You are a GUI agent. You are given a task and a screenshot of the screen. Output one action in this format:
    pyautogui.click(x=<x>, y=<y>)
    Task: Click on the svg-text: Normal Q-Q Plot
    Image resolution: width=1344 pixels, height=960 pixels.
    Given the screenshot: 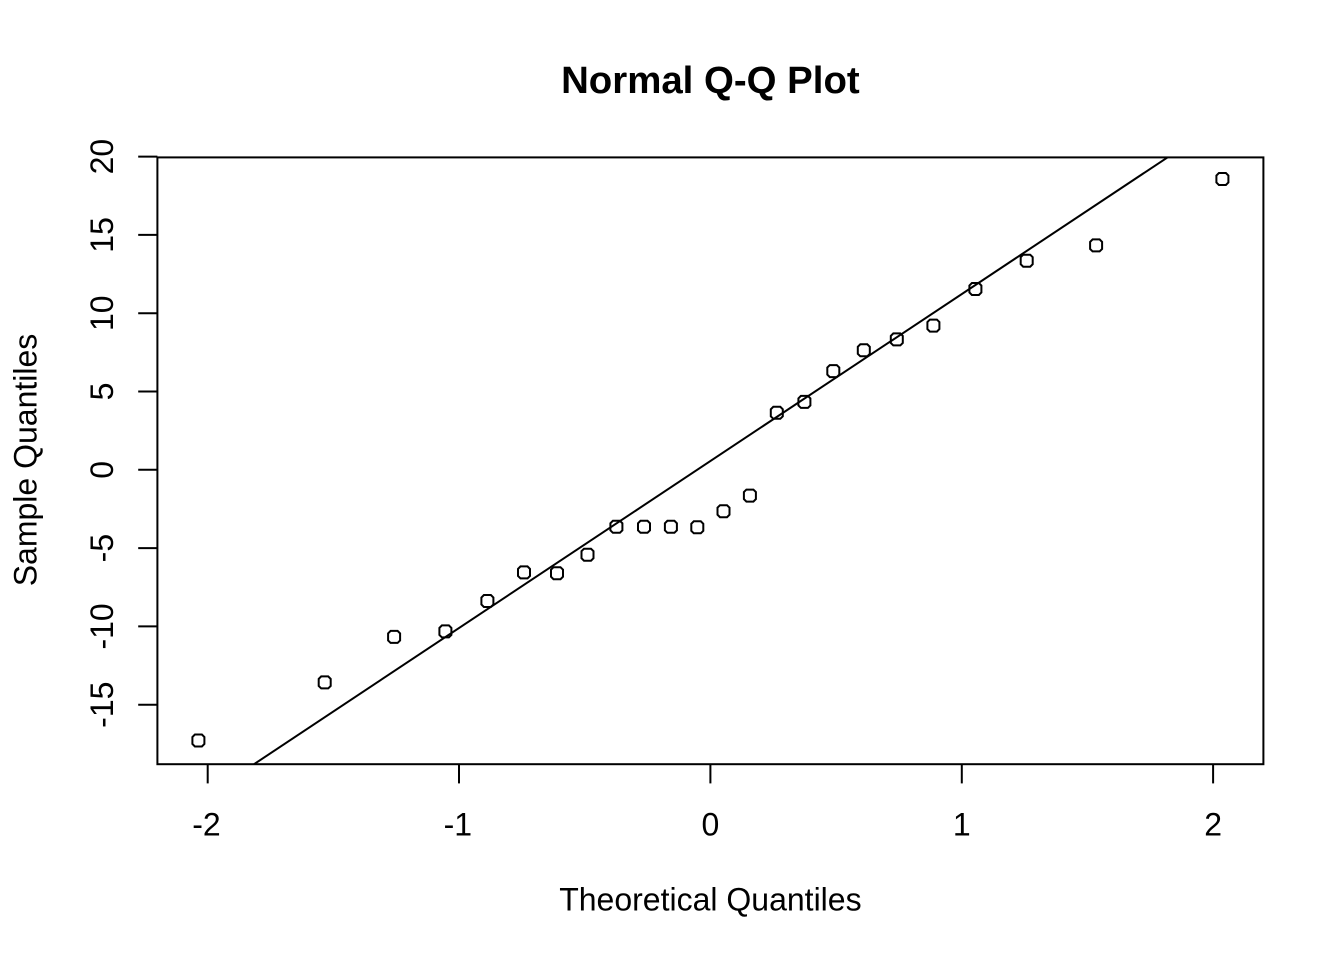 What is the action you would take?
    pyautogui.click(x=710, y=80)
    